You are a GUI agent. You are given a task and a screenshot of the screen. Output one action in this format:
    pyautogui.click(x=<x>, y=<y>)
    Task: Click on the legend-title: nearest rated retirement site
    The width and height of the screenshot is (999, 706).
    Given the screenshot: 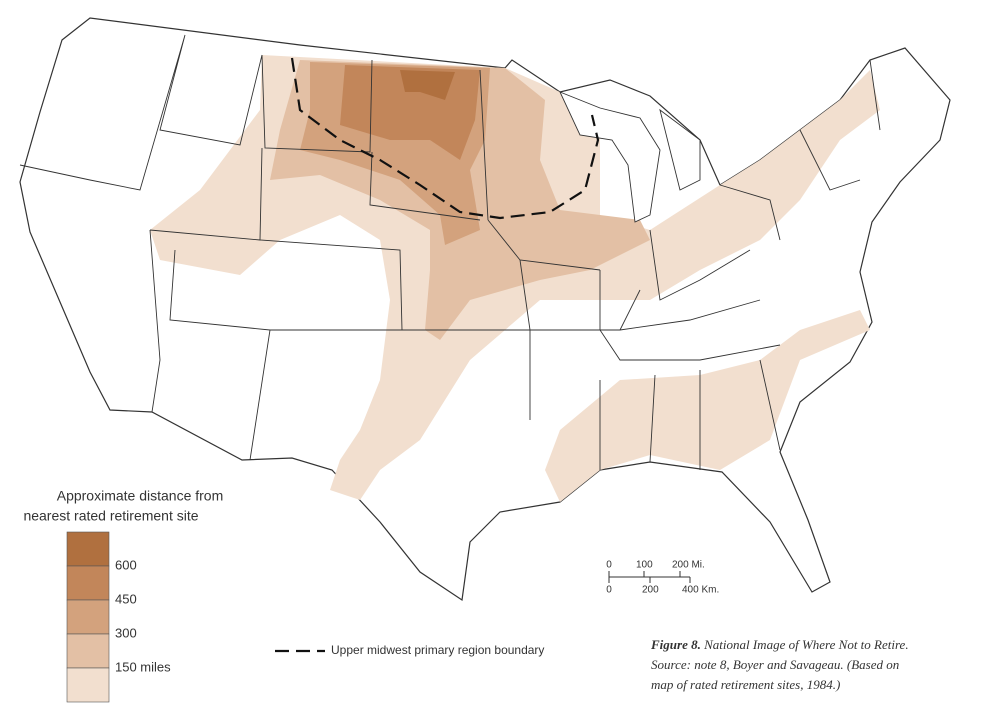 What is the action you would take?
    pyautogui.click(x=110, y=516)
    